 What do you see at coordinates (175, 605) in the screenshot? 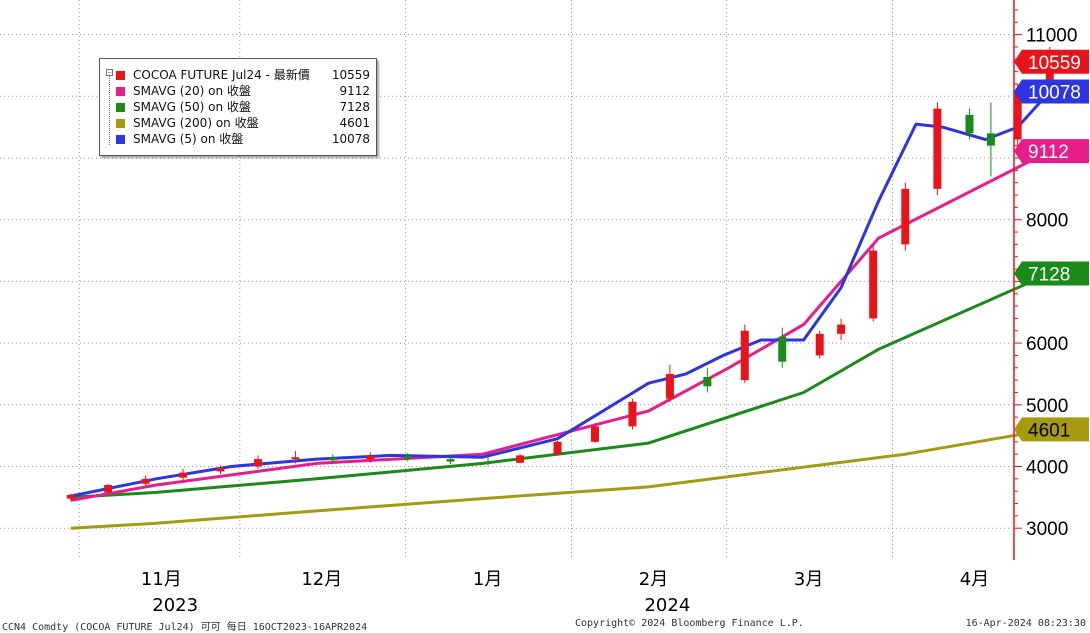
I see `year-label: 2023` at bounding box center [175, 605].